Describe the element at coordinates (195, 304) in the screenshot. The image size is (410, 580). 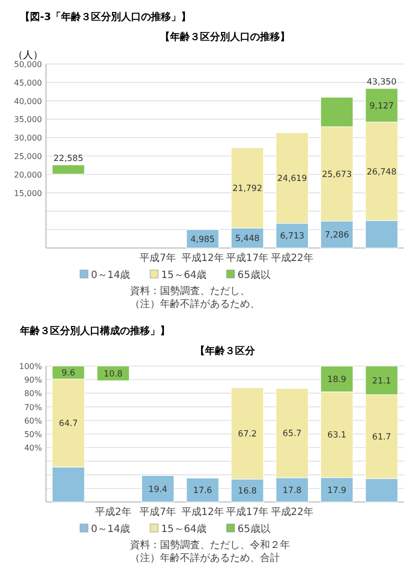
I see `text: （注）年齢不詳があるため、` at that location.